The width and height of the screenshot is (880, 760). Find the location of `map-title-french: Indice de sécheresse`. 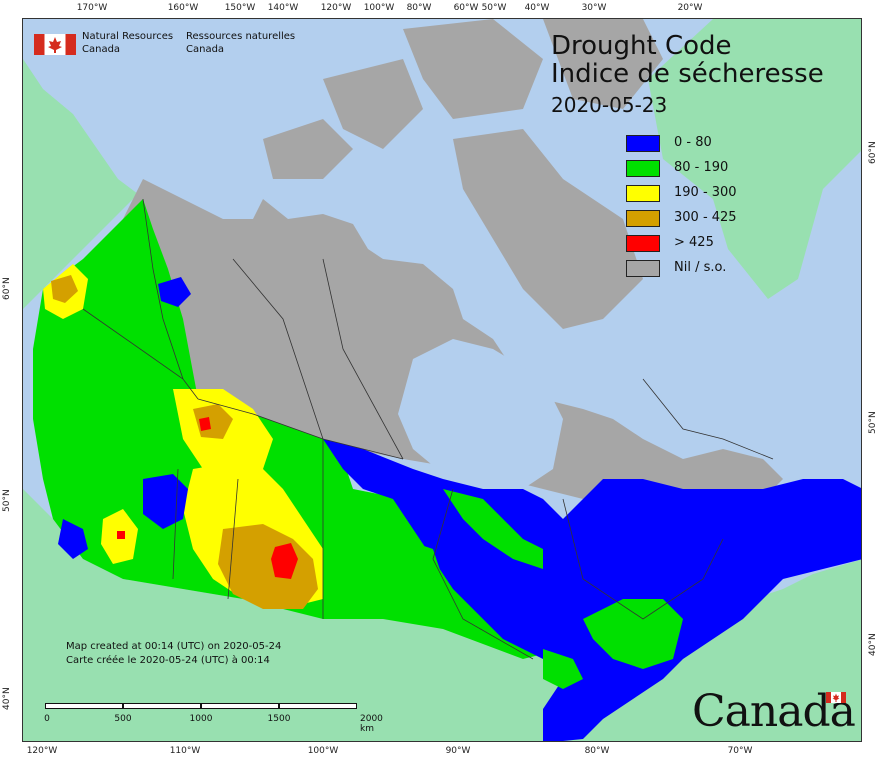

map-title-french: Indice de sécheresse is located at coordinates (687, 74).